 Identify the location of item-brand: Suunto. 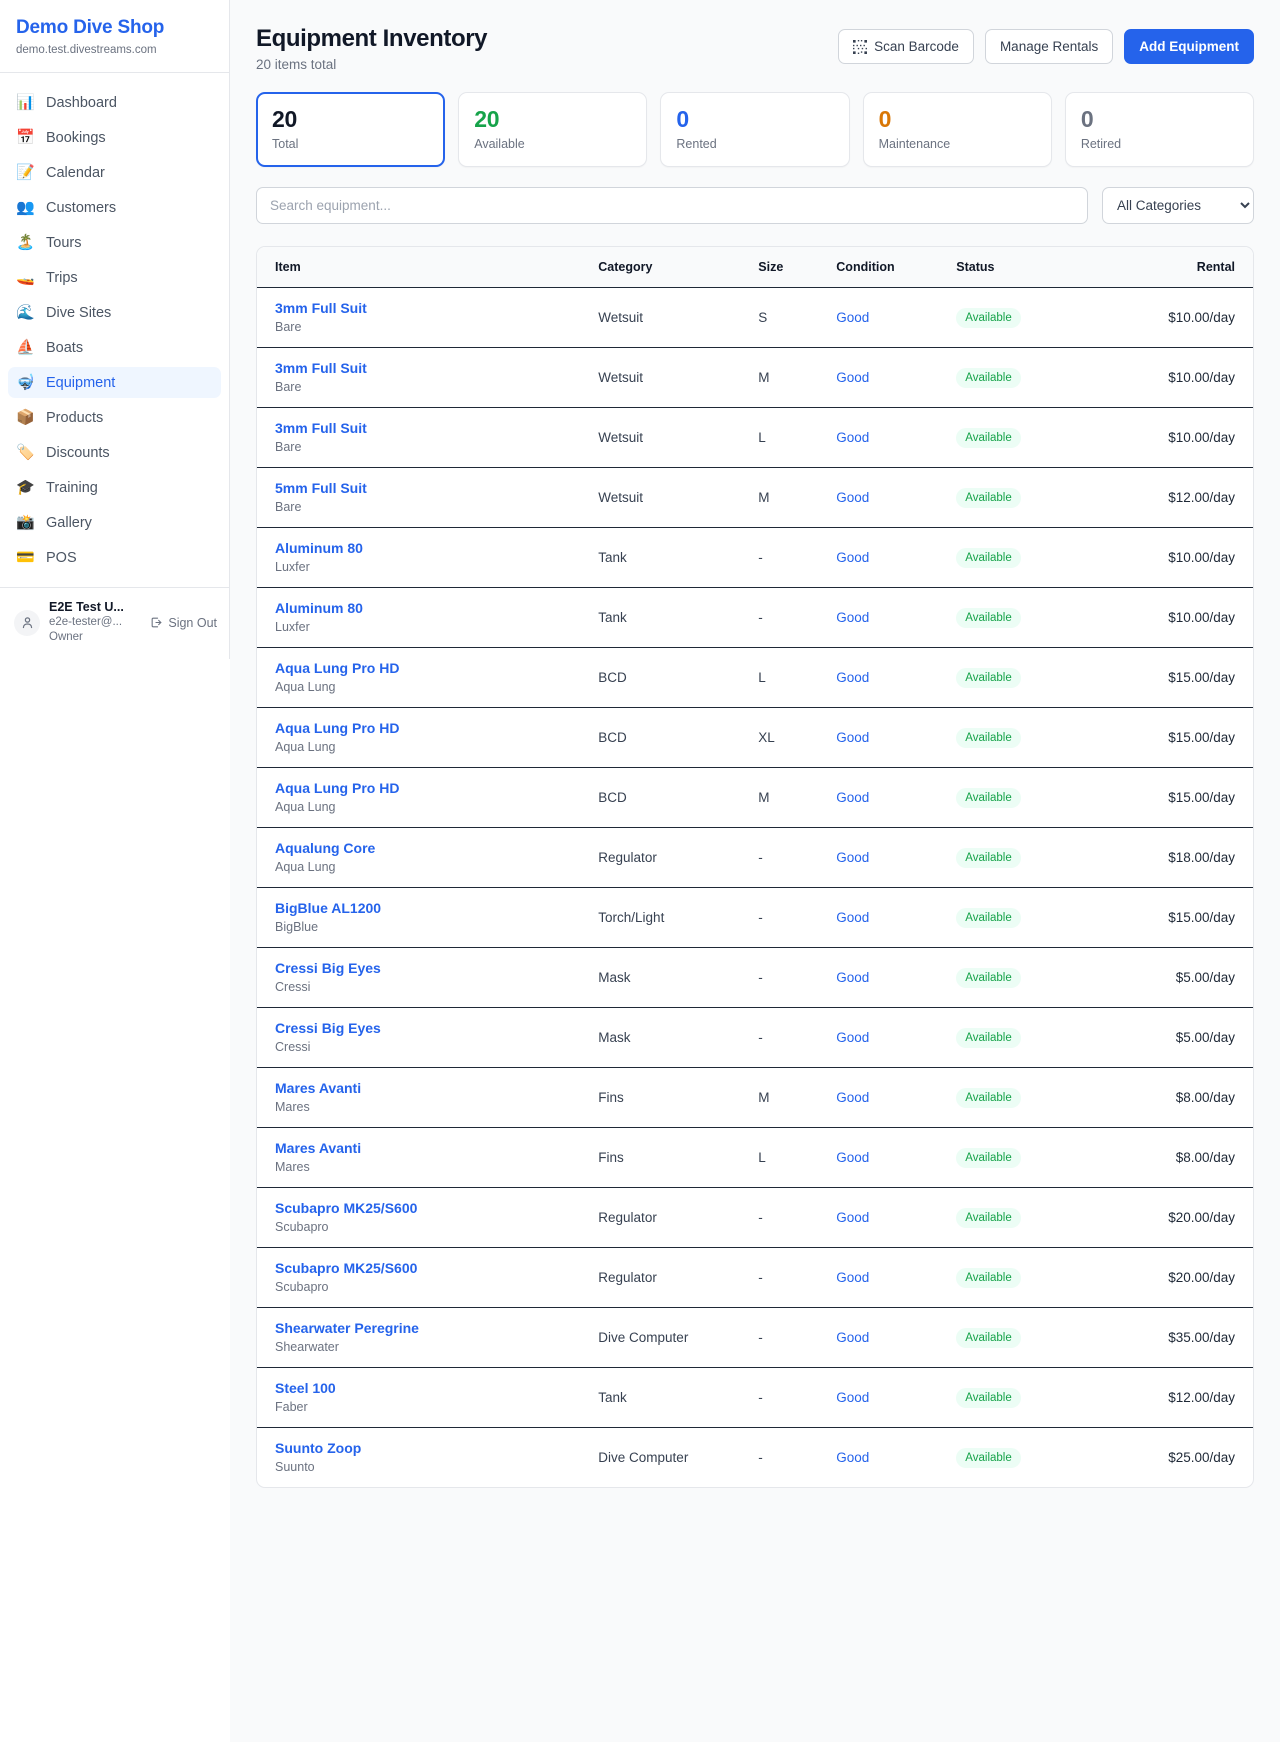
(295, 1467).